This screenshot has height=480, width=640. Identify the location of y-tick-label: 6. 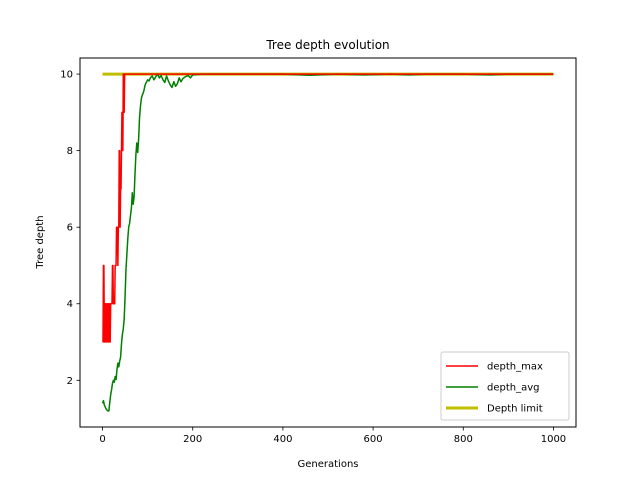
(70, 228).